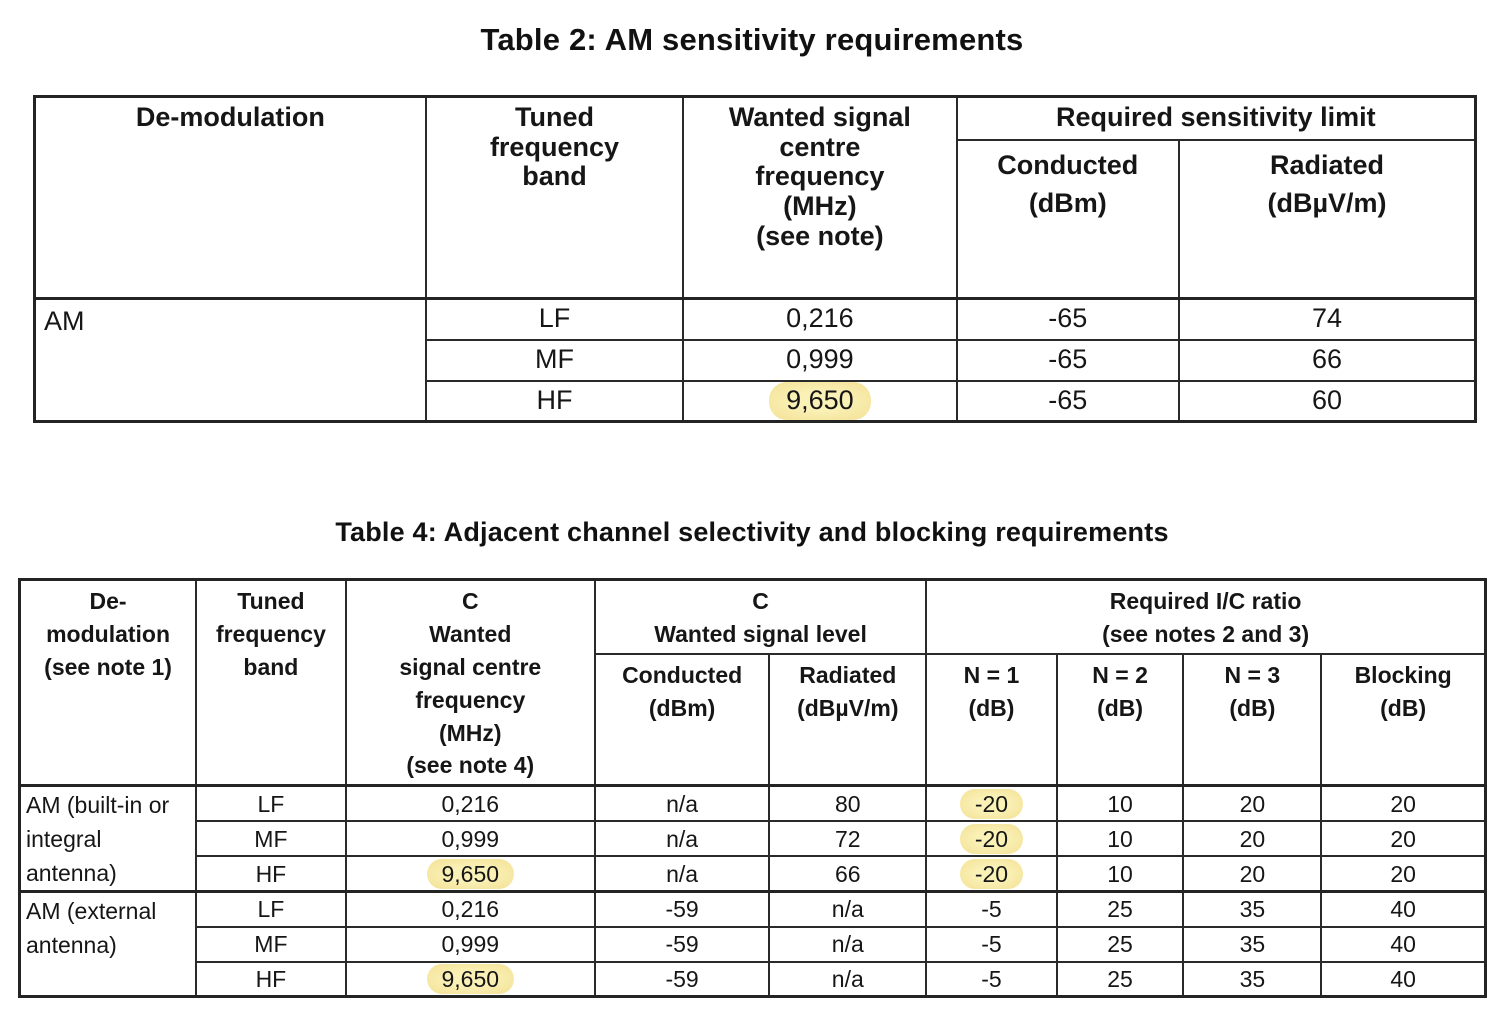  I want to click on table-row: AM LF 0,216 -65 74, so click(755, 360).